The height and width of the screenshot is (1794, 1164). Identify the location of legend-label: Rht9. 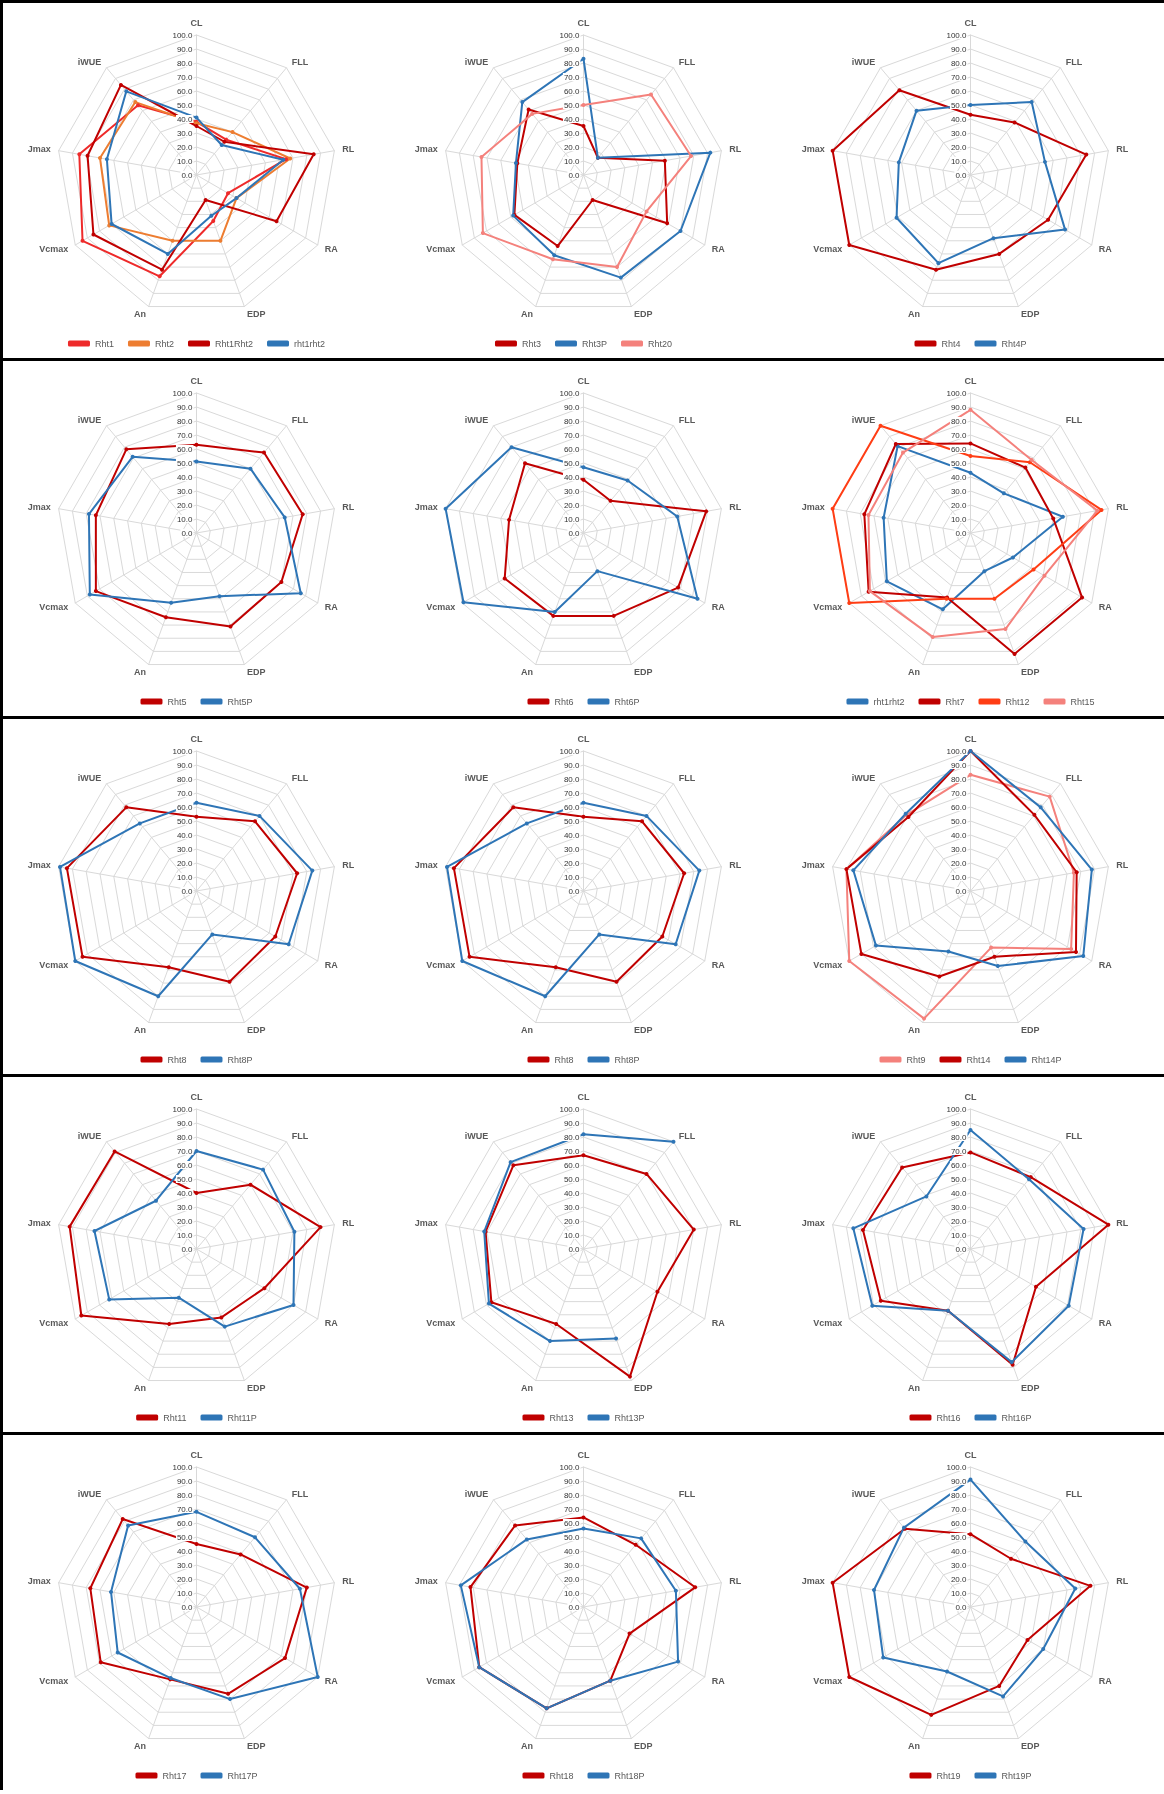
(916, 1059).